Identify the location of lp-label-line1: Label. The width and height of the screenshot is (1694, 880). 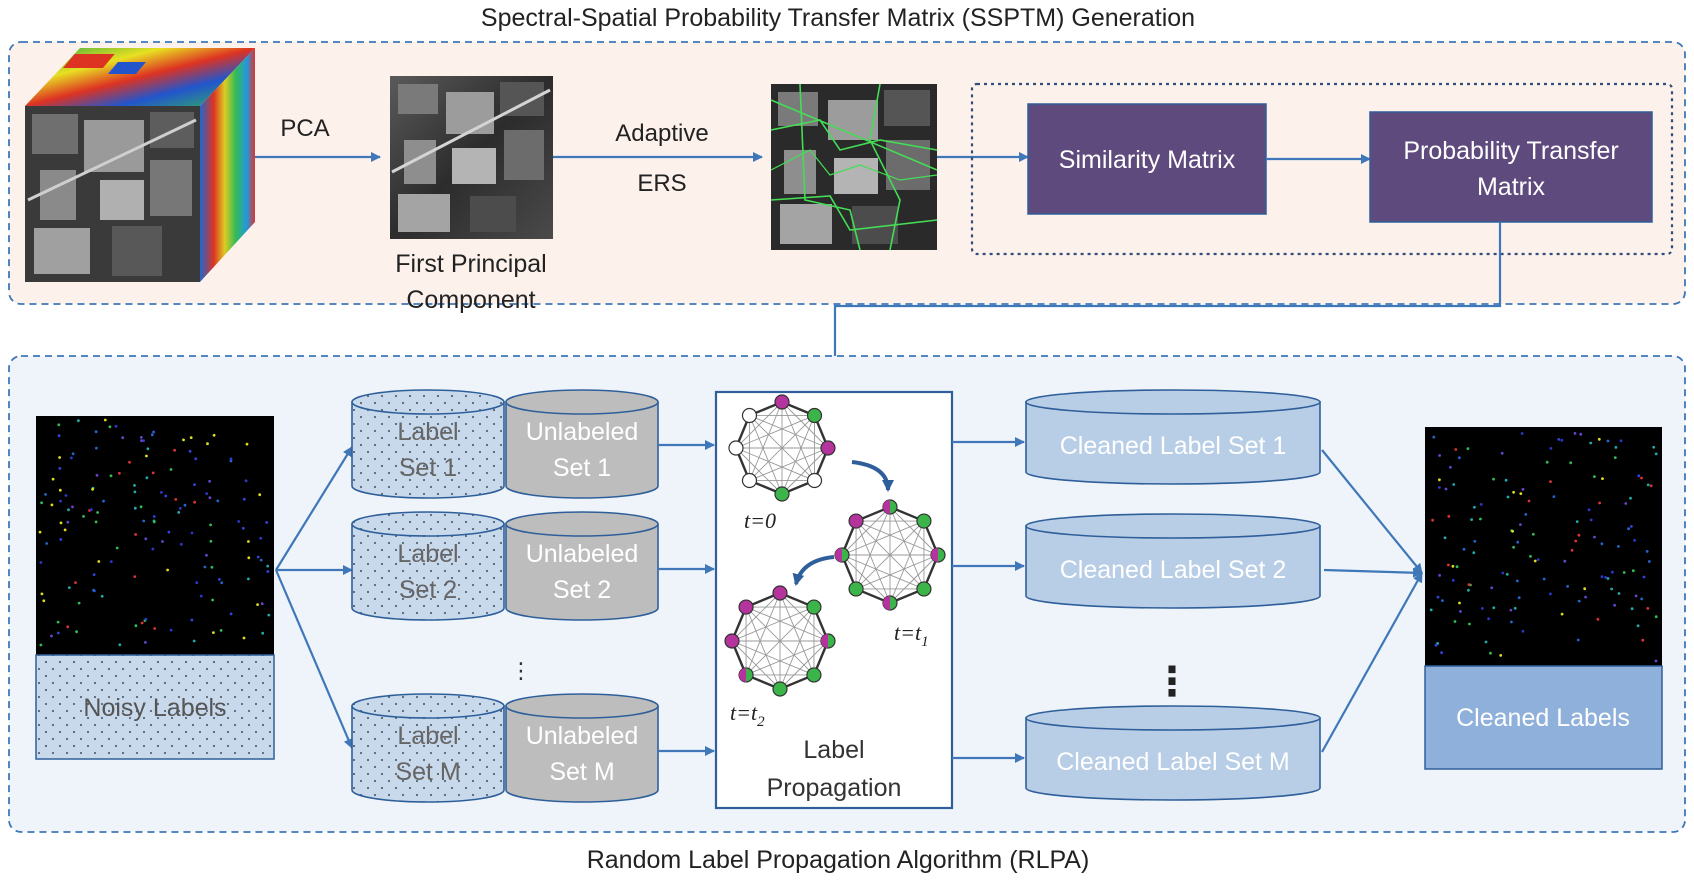
(833, 750).